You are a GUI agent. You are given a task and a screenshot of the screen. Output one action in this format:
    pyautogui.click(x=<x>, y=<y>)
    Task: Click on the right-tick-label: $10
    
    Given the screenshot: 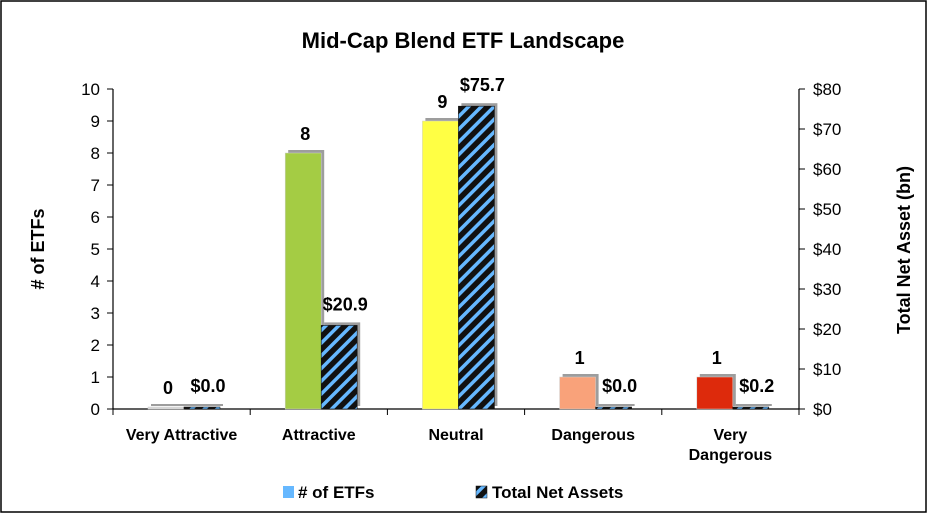 What is the action you would take?
    pyautogui.click(x=827, y=369)
    